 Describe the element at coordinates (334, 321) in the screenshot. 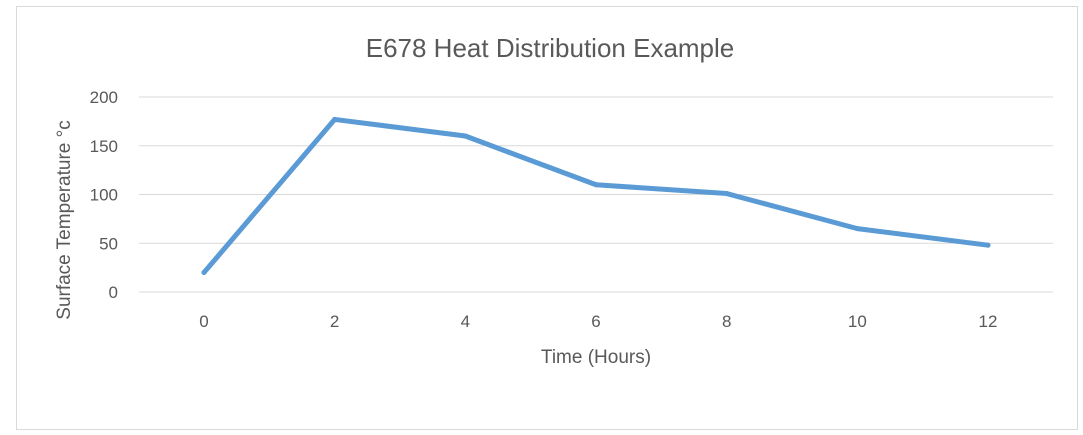

I see `x-tick-label: 2` at that location.